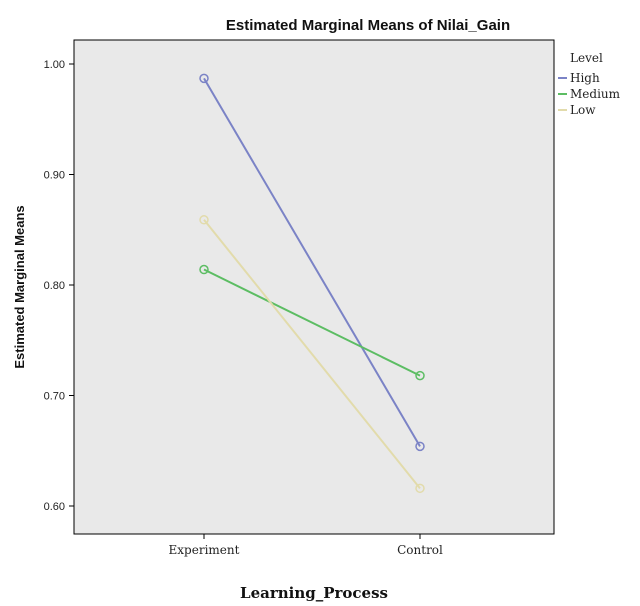 This screenshot has width=640, height=606. Describe the element at coordinates (314, 593) in the screenshot. I see `x-axis-label: Learning_Process` at that location.